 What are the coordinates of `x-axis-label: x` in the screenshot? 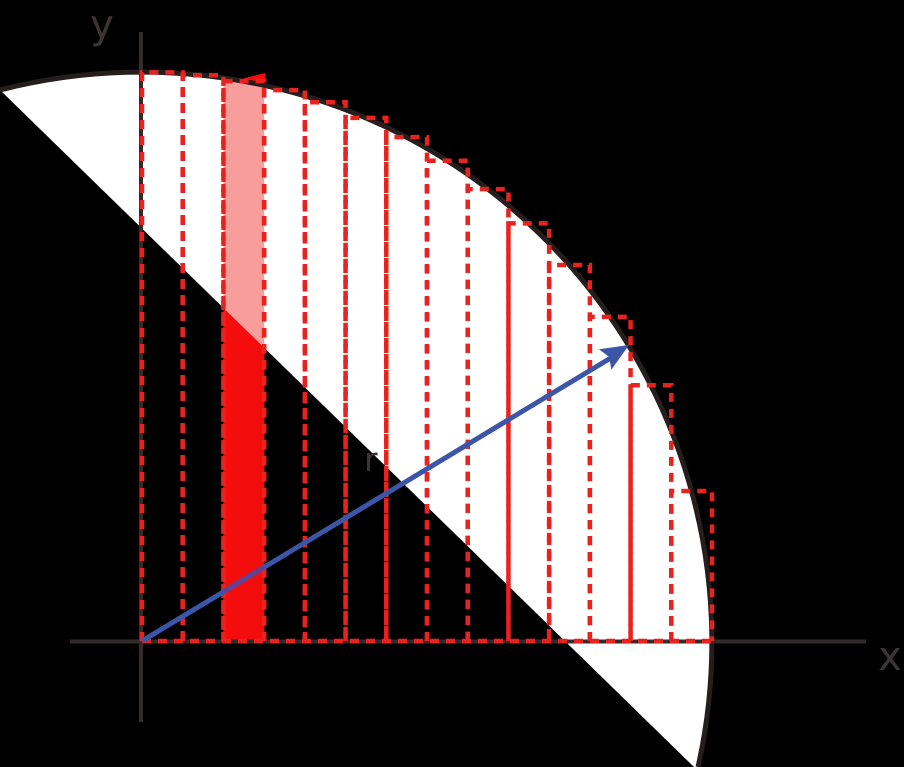 It's located at (890, 657).